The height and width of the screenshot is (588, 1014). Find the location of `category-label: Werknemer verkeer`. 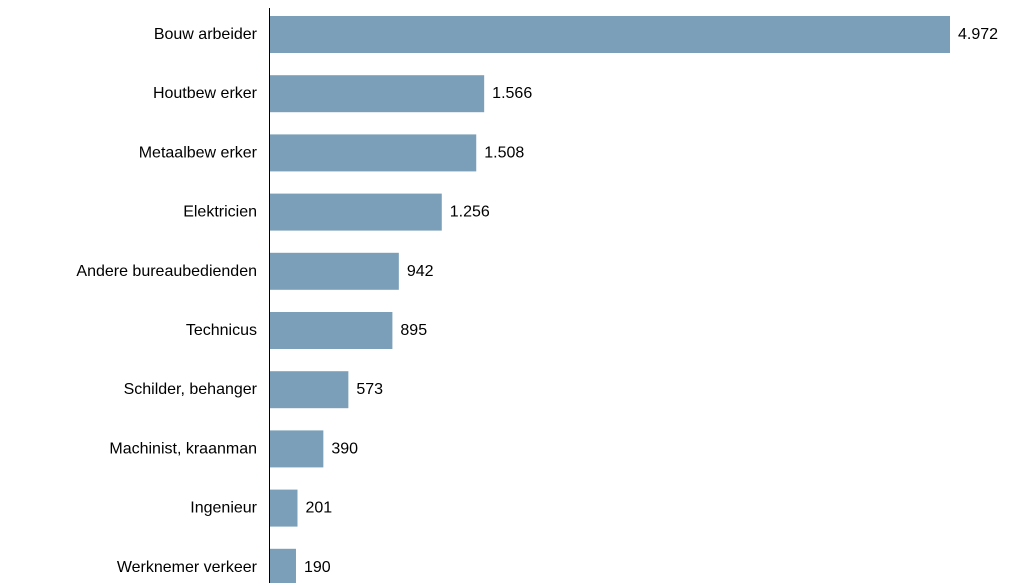

category-label: Werknemer verkeer is located at coordinates (187, 567).